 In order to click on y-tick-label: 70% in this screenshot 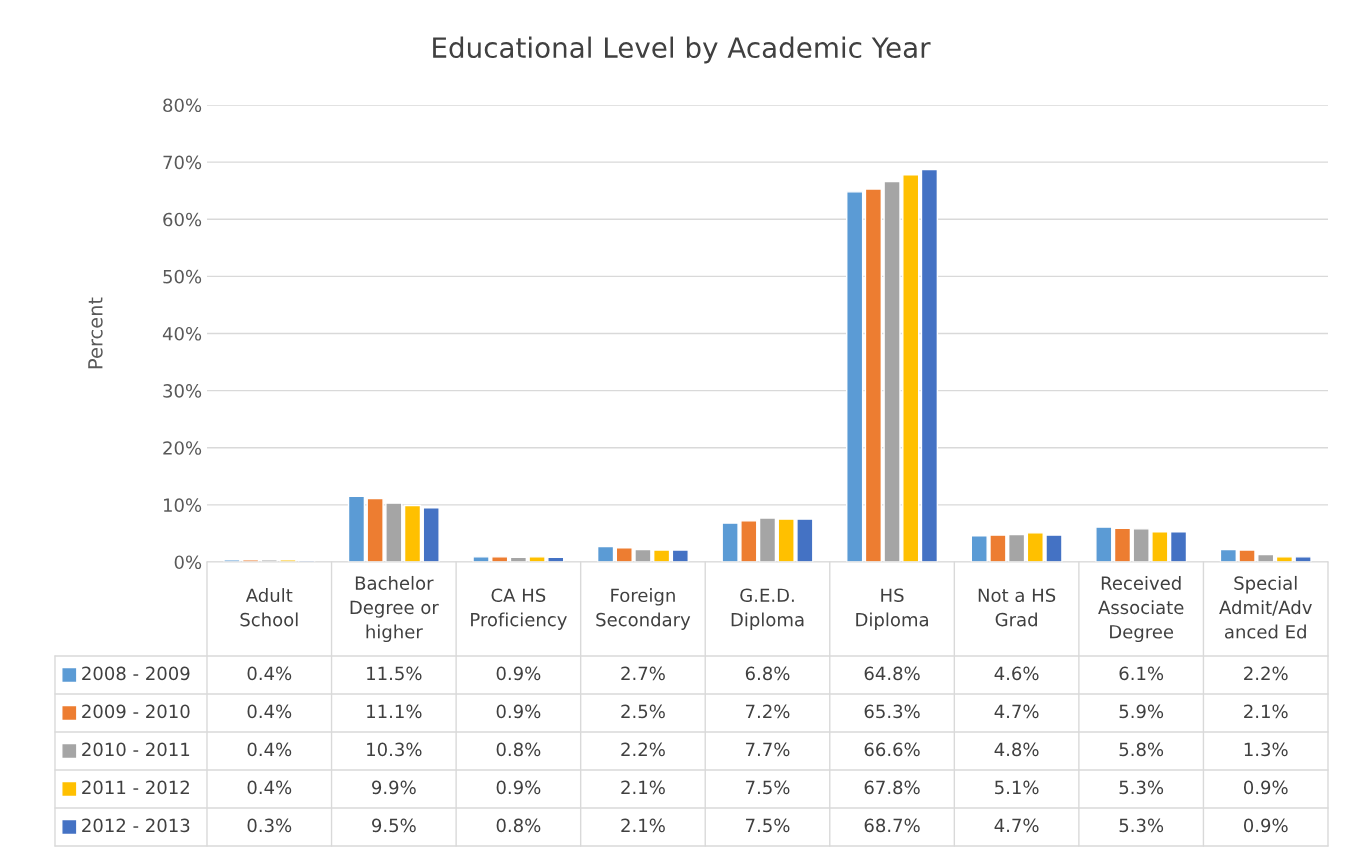, I will do `click(182, 162)`.